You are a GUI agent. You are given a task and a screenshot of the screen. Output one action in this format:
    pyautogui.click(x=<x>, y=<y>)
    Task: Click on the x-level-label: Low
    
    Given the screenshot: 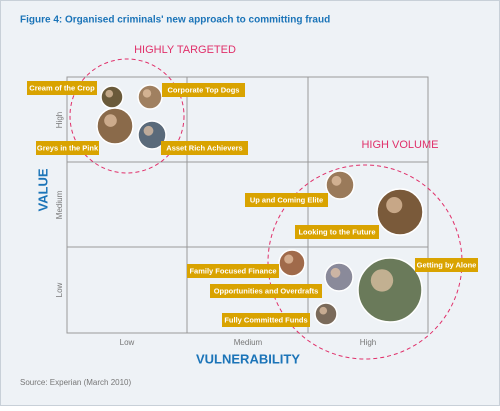 What is the action you would take?
    pyautogui.click(x=127, y=342)
    